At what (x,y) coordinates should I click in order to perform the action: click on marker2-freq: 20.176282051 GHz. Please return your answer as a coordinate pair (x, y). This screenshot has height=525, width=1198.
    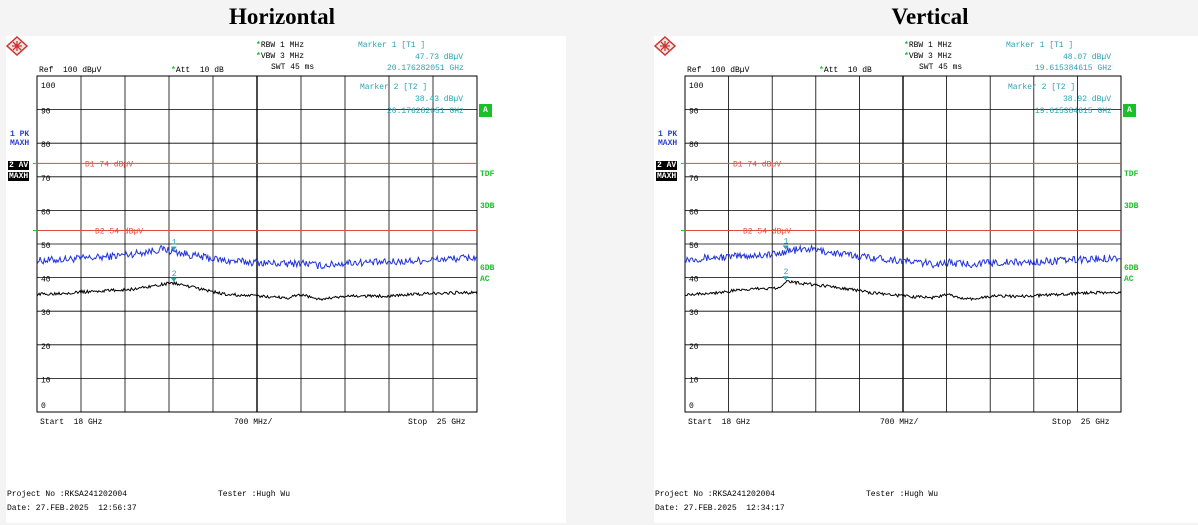
    Looking at the image, I should click on (425, 111).